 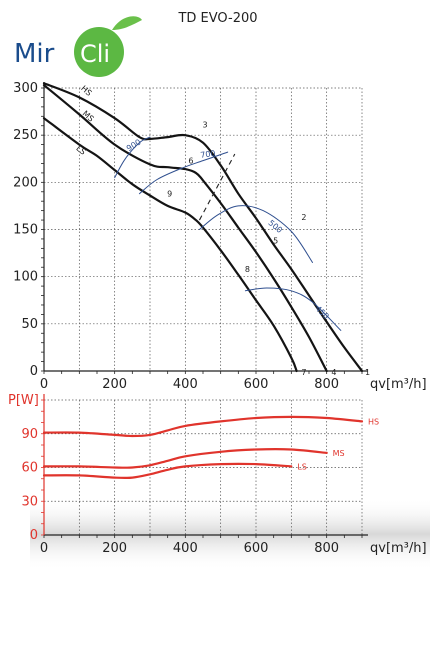 I want to click on y-tick-label: 90, so click(x=29, y=434).